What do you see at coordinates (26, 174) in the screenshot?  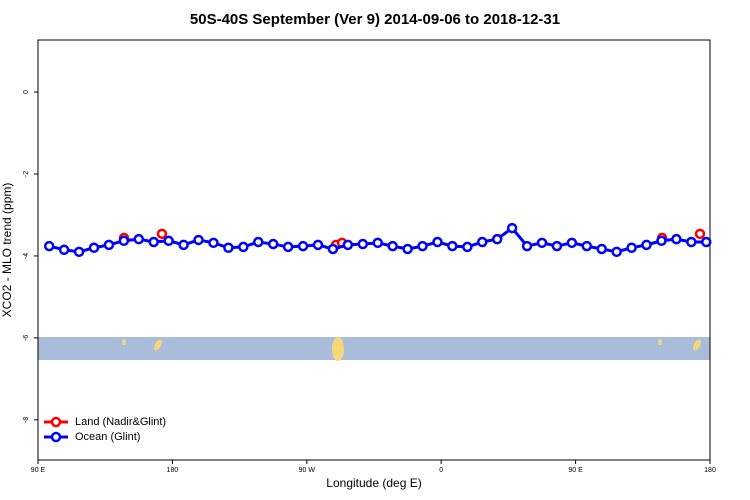 I see `y-tick-label: -2` at bounding box center [26, 174].